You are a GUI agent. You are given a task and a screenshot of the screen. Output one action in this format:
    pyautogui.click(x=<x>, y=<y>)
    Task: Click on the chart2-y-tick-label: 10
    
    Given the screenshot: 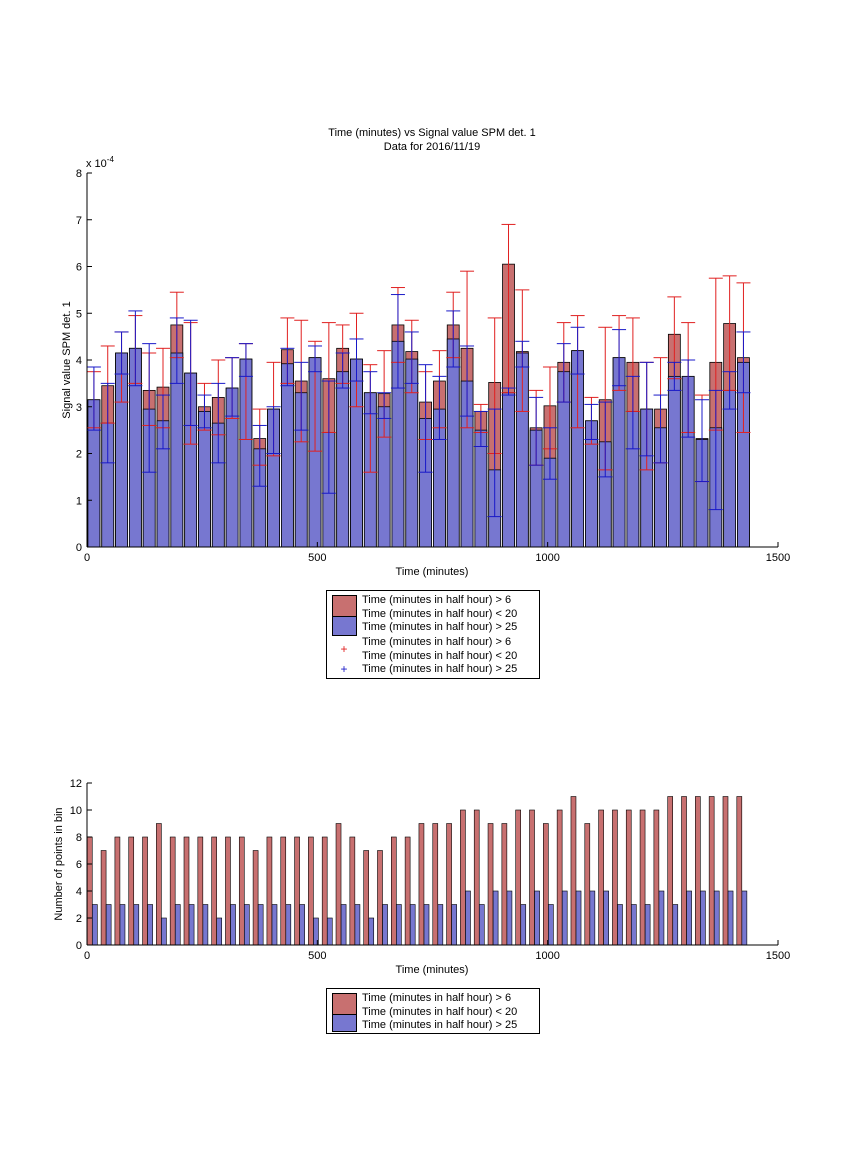 What is the action you would take?
    pyautogui.click(x=76, y=811)
    